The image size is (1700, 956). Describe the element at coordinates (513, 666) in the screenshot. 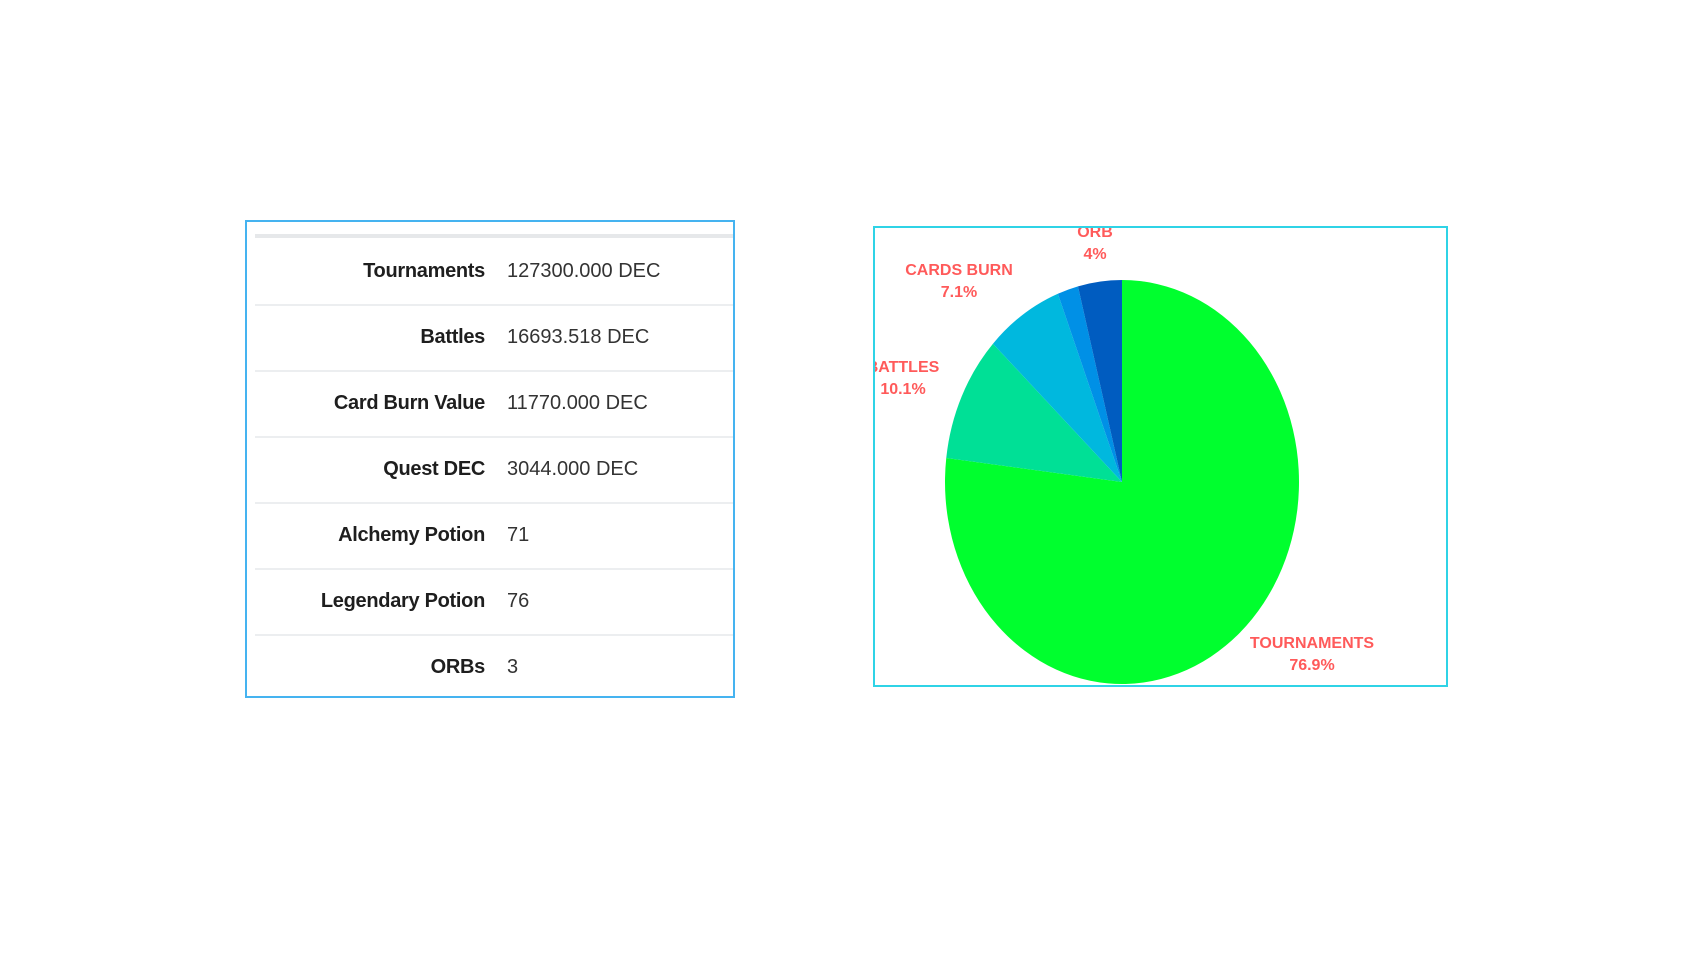

I see `row-value: 3` at that location.